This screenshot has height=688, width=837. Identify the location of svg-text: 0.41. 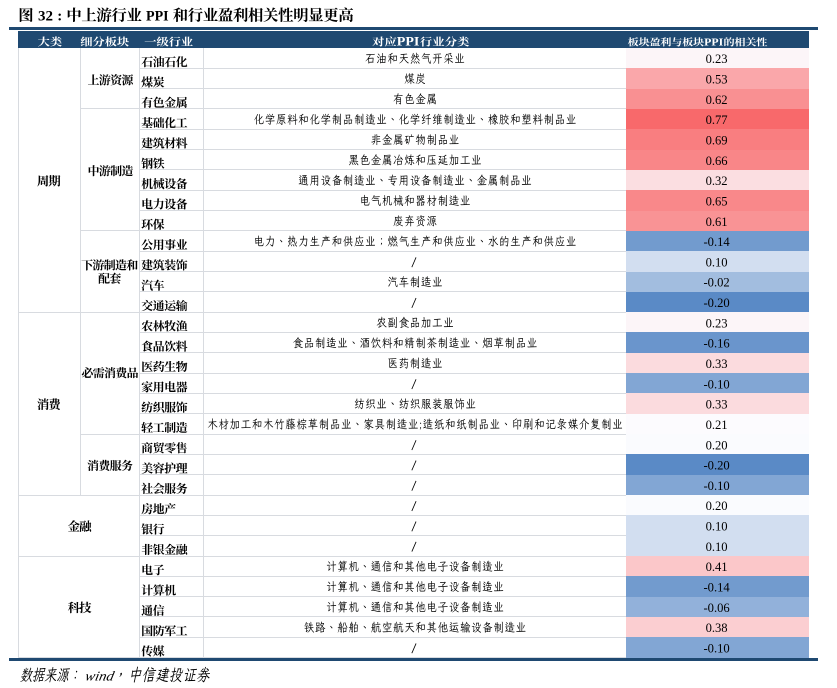
(717, 567).